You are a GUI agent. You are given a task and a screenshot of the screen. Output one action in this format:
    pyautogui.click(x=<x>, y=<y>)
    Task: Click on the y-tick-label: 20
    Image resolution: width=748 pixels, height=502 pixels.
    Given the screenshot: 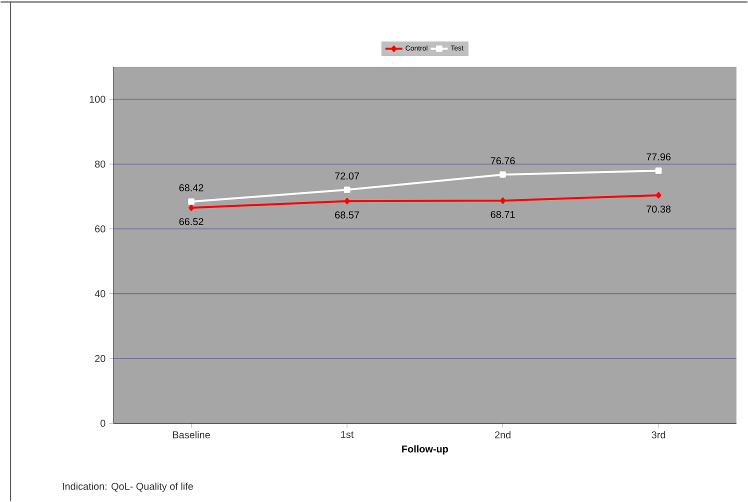 What is the action you would take?
    pyautogui.click(x=100, y=358)
    